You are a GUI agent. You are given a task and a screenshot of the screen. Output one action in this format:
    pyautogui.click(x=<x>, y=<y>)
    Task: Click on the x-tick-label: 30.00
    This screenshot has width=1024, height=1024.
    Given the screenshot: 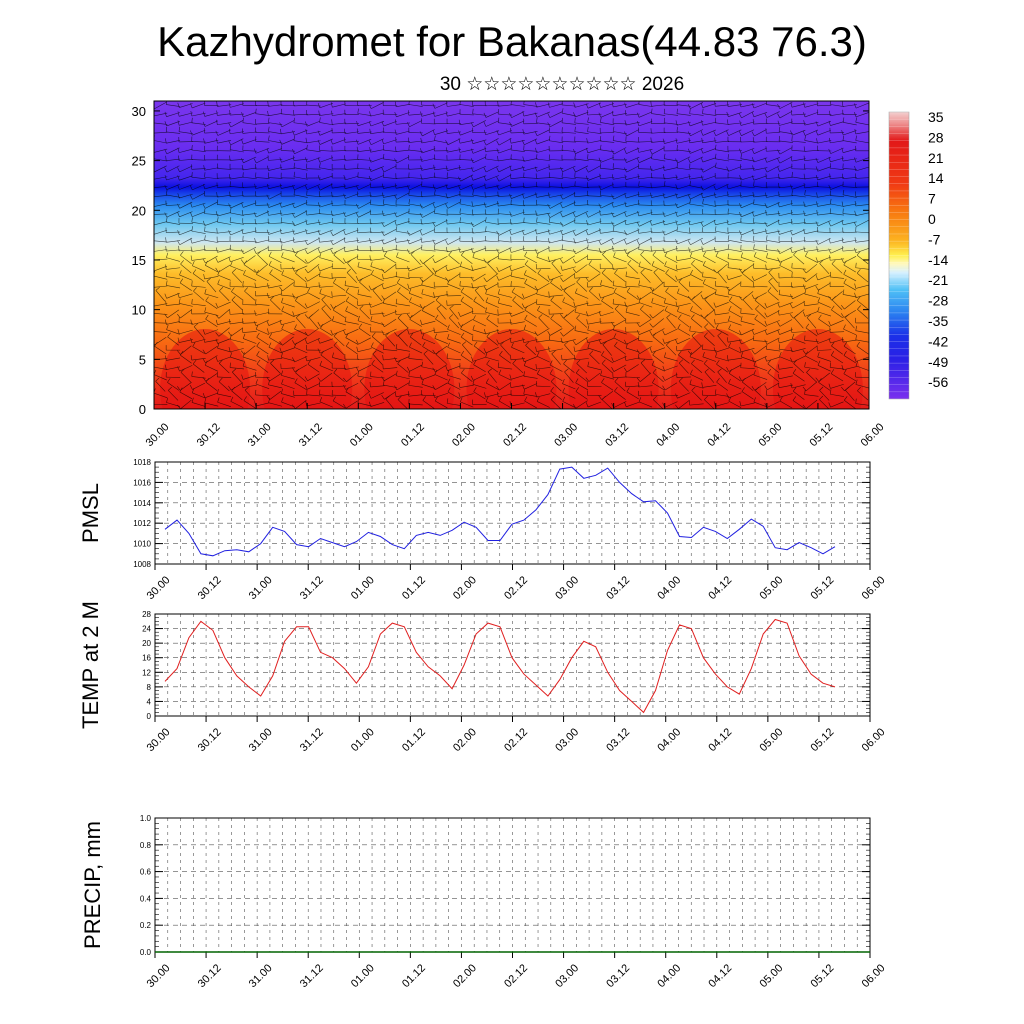 What is the action you would take?
    pyautogui.click(x=159, y=588)
    